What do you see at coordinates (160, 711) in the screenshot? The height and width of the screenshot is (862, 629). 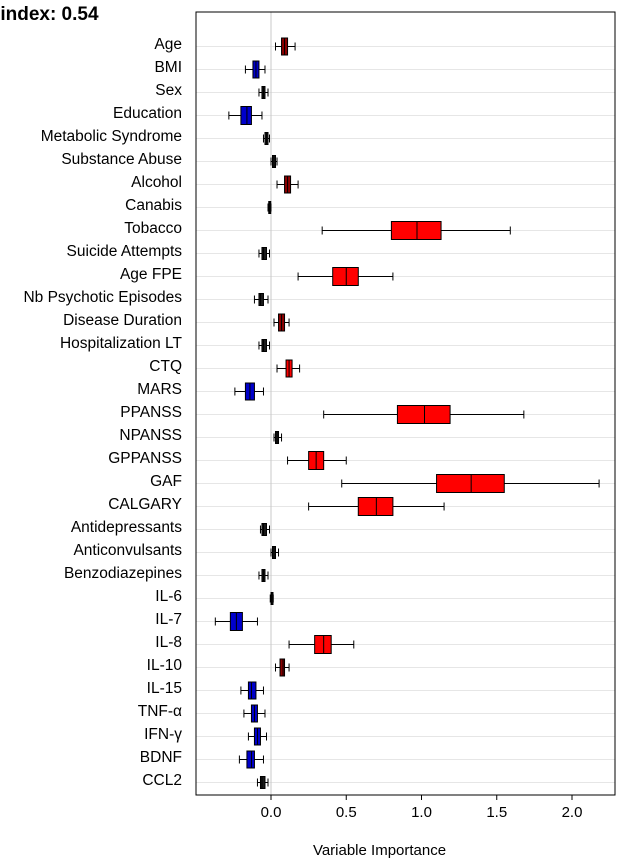 I see `category-label-tnf: TNF-α` at bounding box center [160, 711].